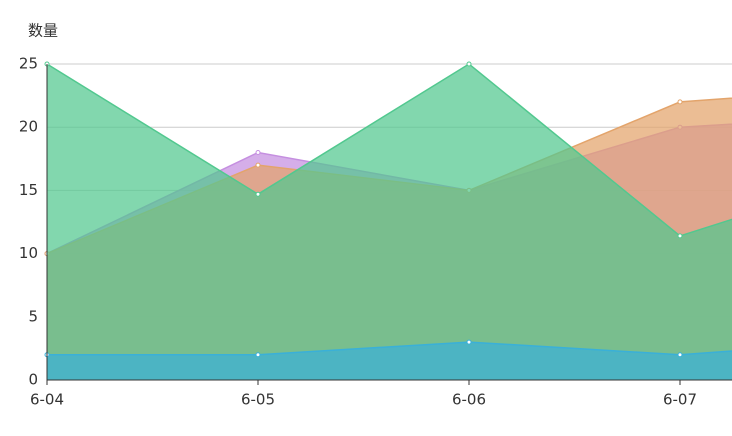 The width and height of the screenshot is (732, 436). Describe the element at coordinates (47, 400) in the screenshot. I see `x-tick-label: 6-04` at that location.